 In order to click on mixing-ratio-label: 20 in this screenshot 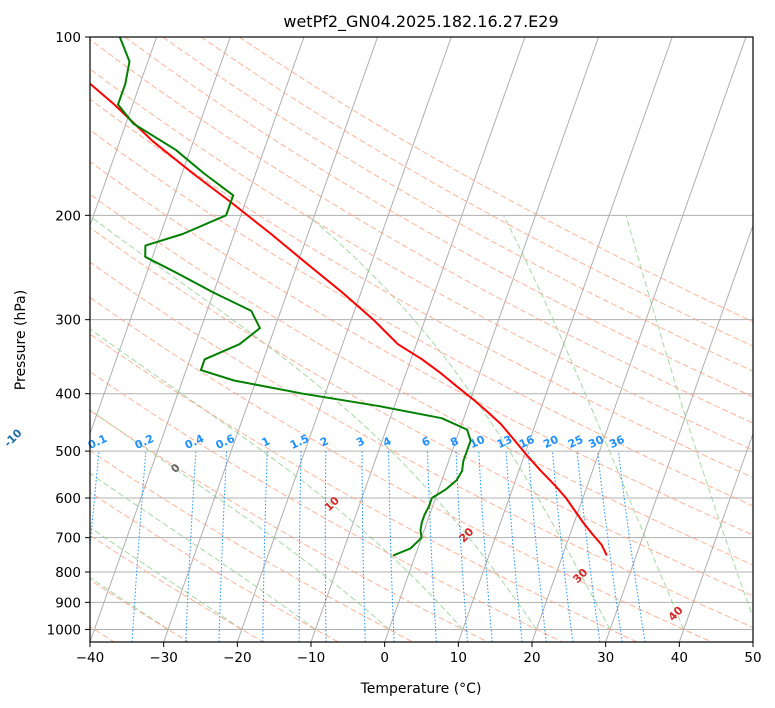, I will do `click(551, 442)`.